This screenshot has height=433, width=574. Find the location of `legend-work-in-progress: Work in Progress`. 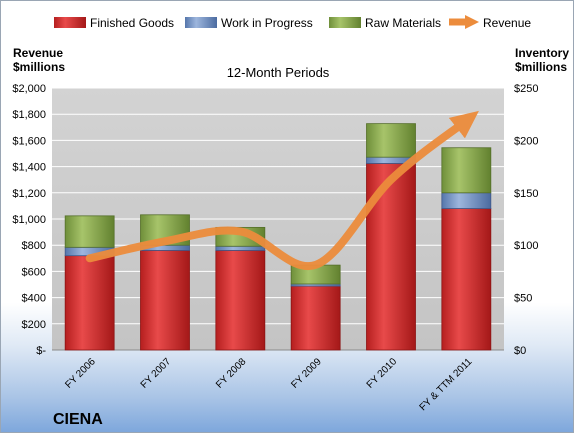

legend-work-in-progress: Work in Progress is located at coordinates (249, 23).